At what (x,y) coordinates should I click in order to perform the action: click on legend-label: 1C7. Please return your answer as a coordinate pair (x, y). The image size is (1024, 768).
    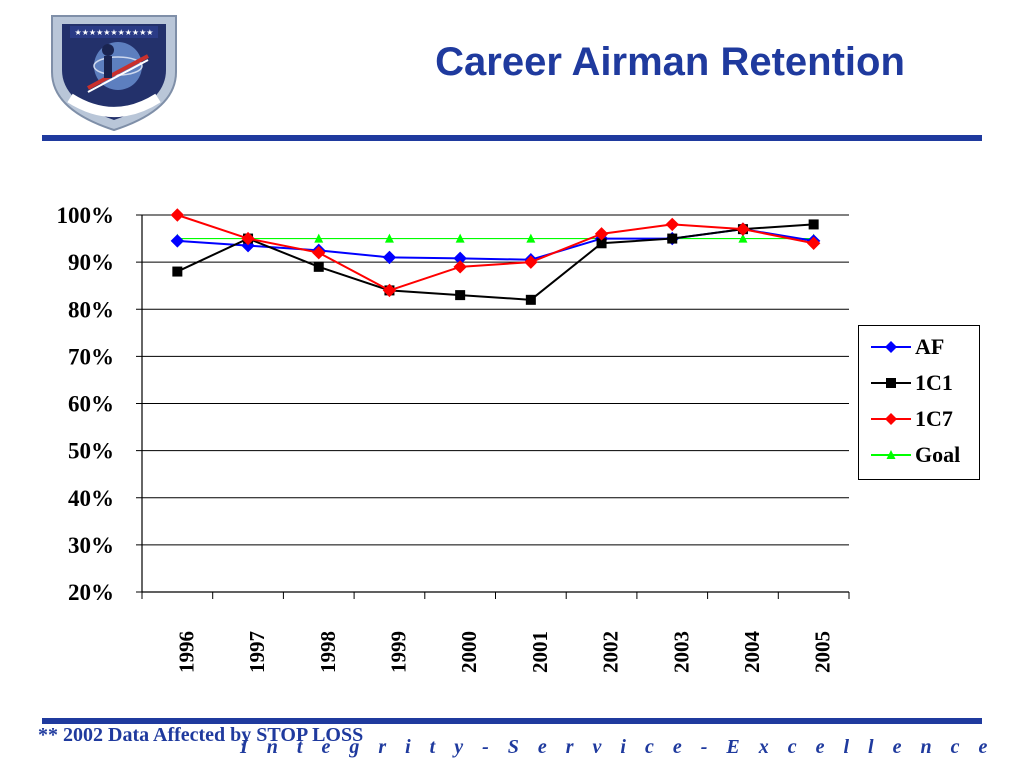
    Looking at the image, I should click on (934, 418).